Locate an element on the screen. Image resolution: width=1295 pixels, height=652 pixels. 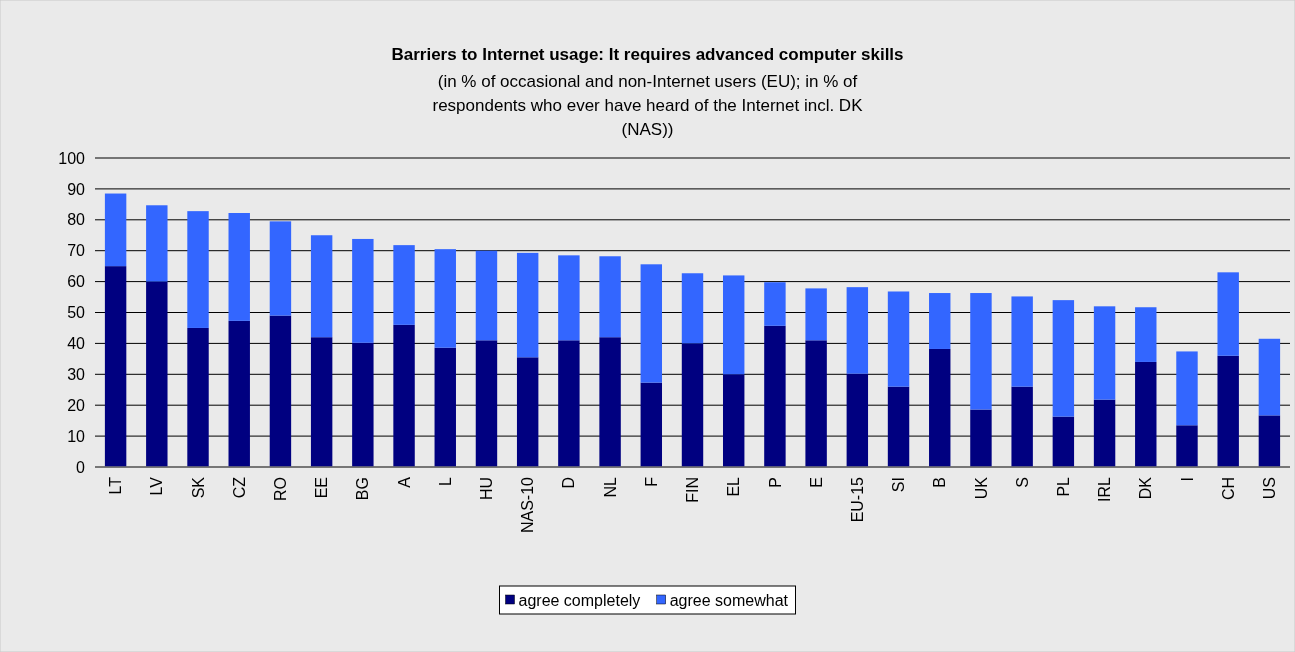
x-tick-label: DK is located at coordinates (1146, 488).